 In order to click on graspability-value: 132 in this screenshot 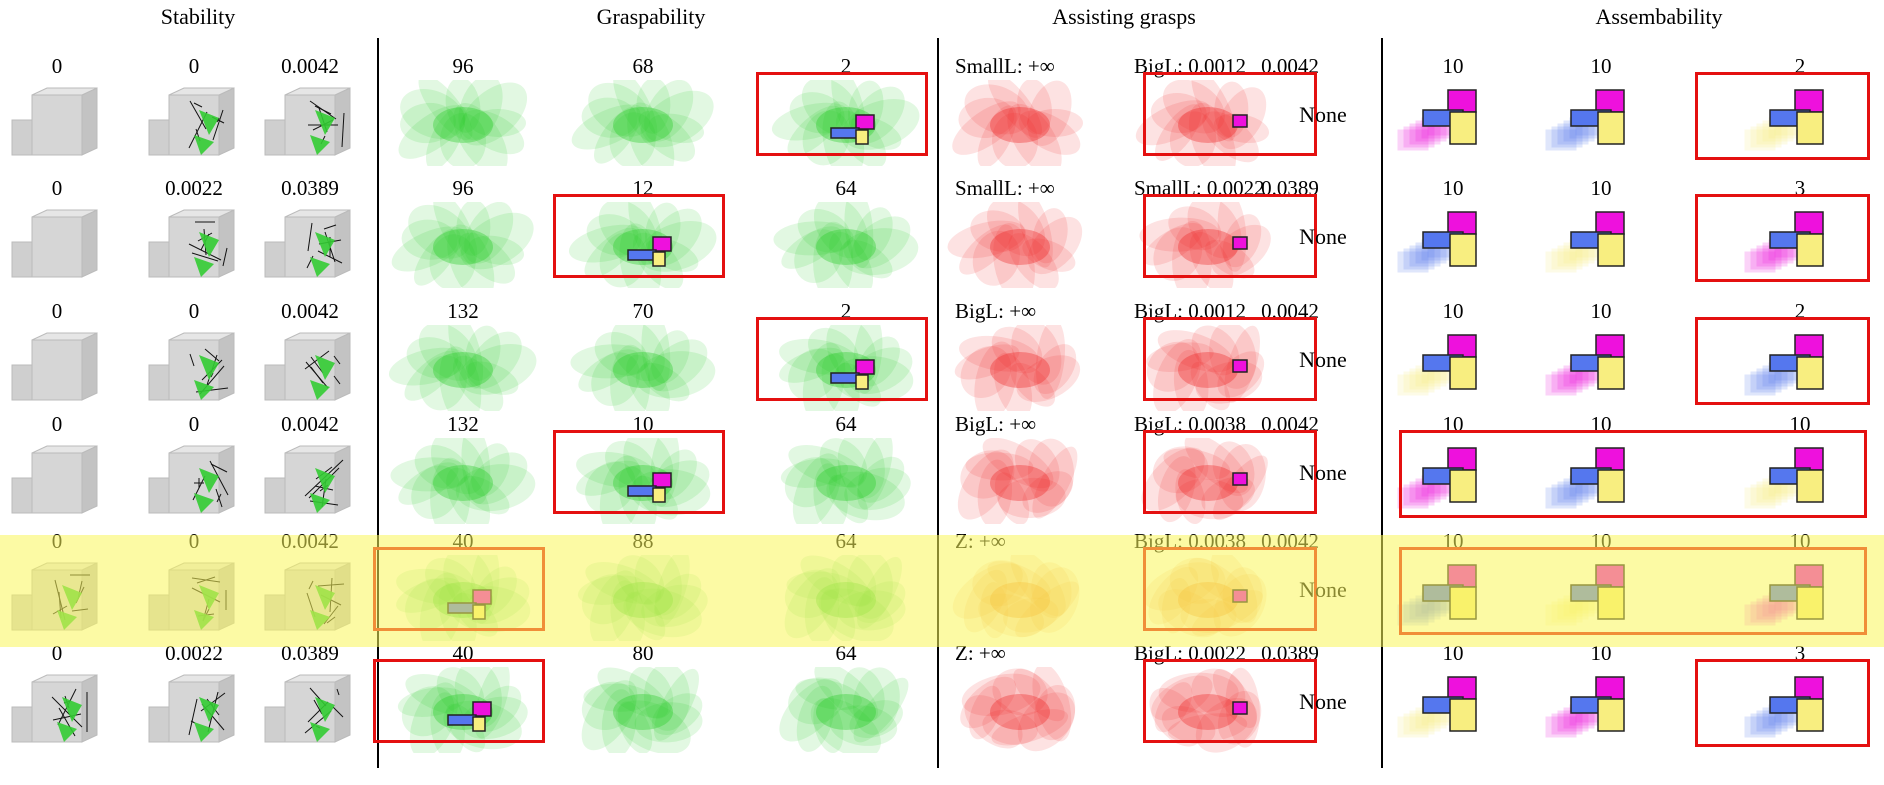, I will do `click(463, 424)`.